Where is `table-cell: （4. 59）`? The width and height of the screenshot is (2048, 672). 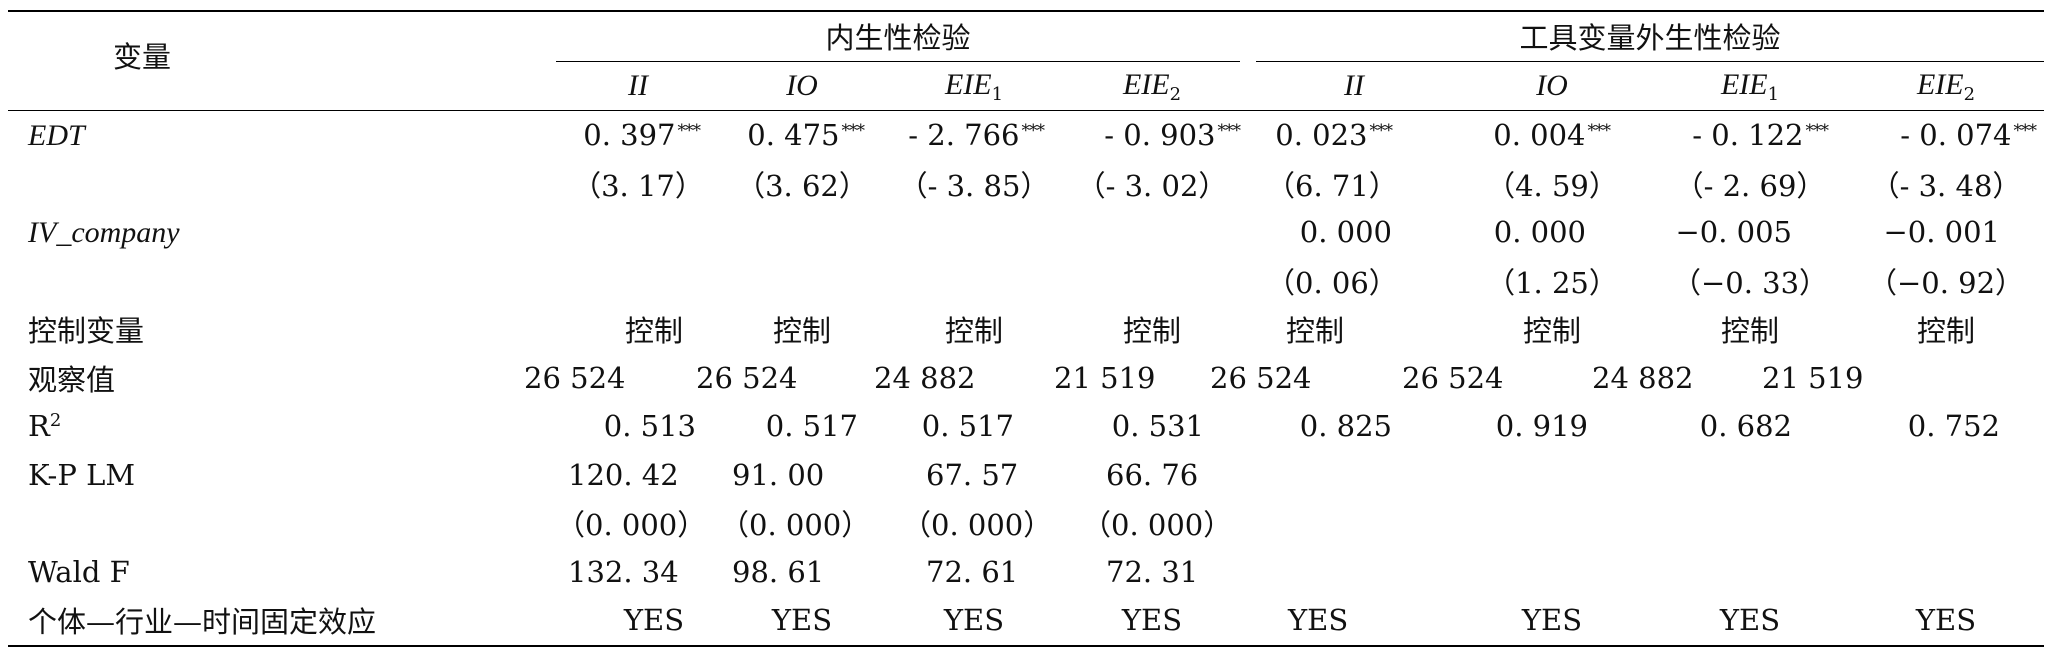 table-cell: （4. 59） is located at coordinates (1552, 185).